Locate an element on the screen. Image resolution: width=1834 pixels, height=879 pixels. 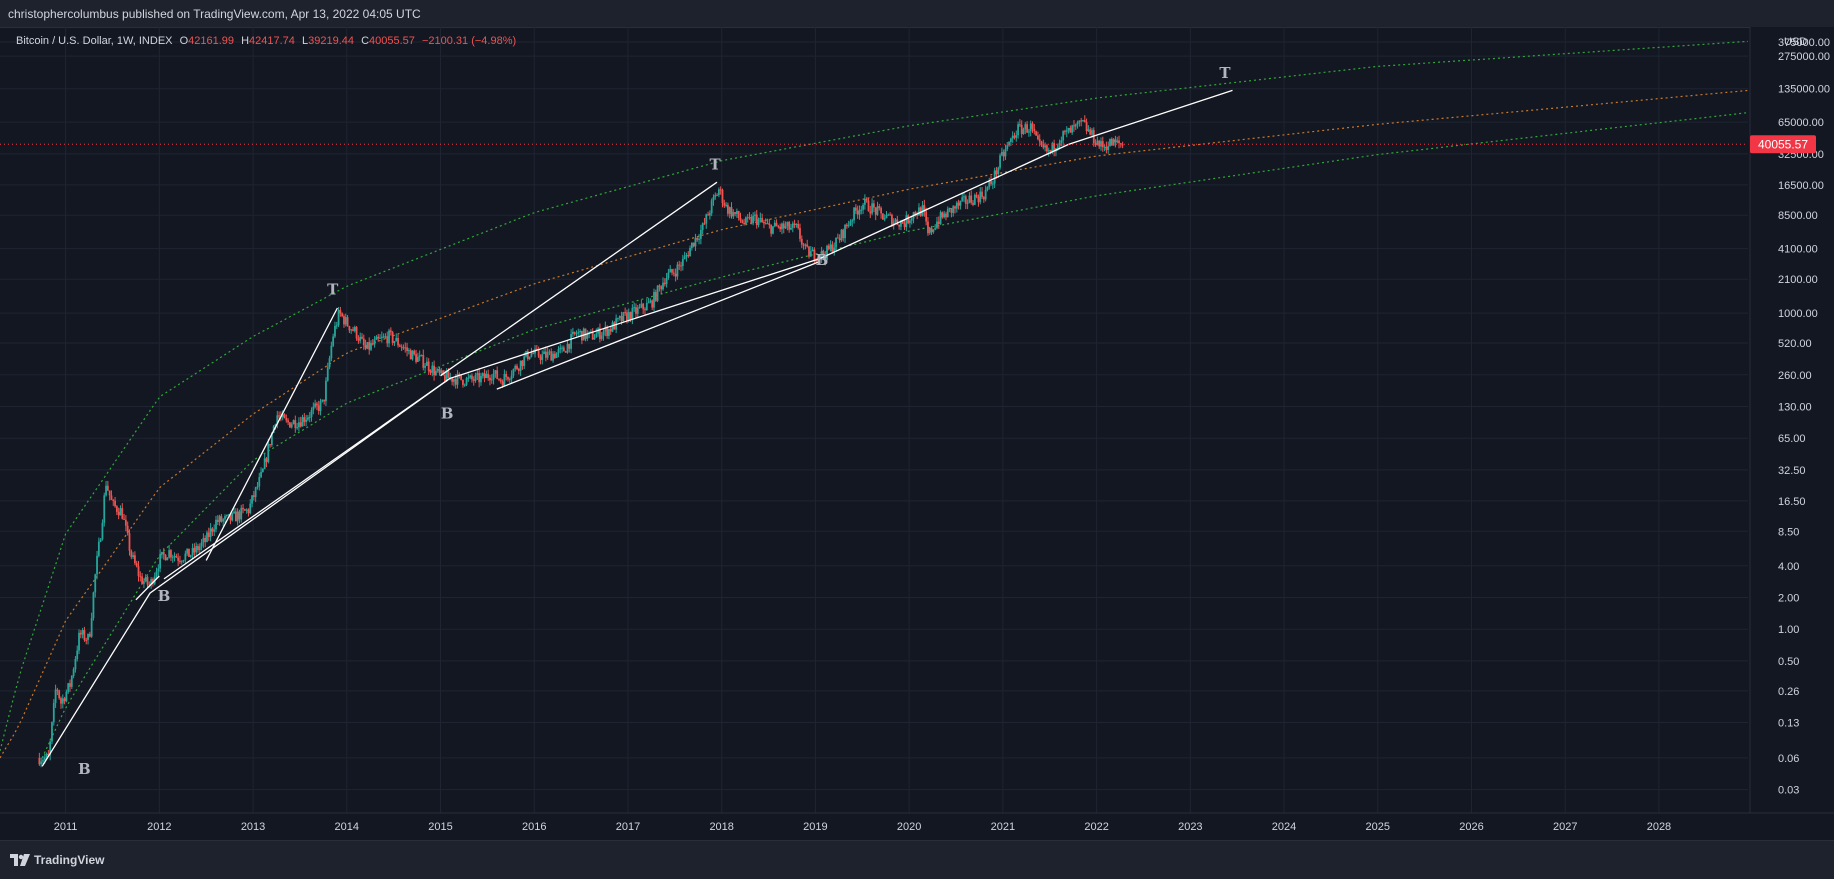
price-tick-label: 520.00 is located at coordinates (1795, 344).